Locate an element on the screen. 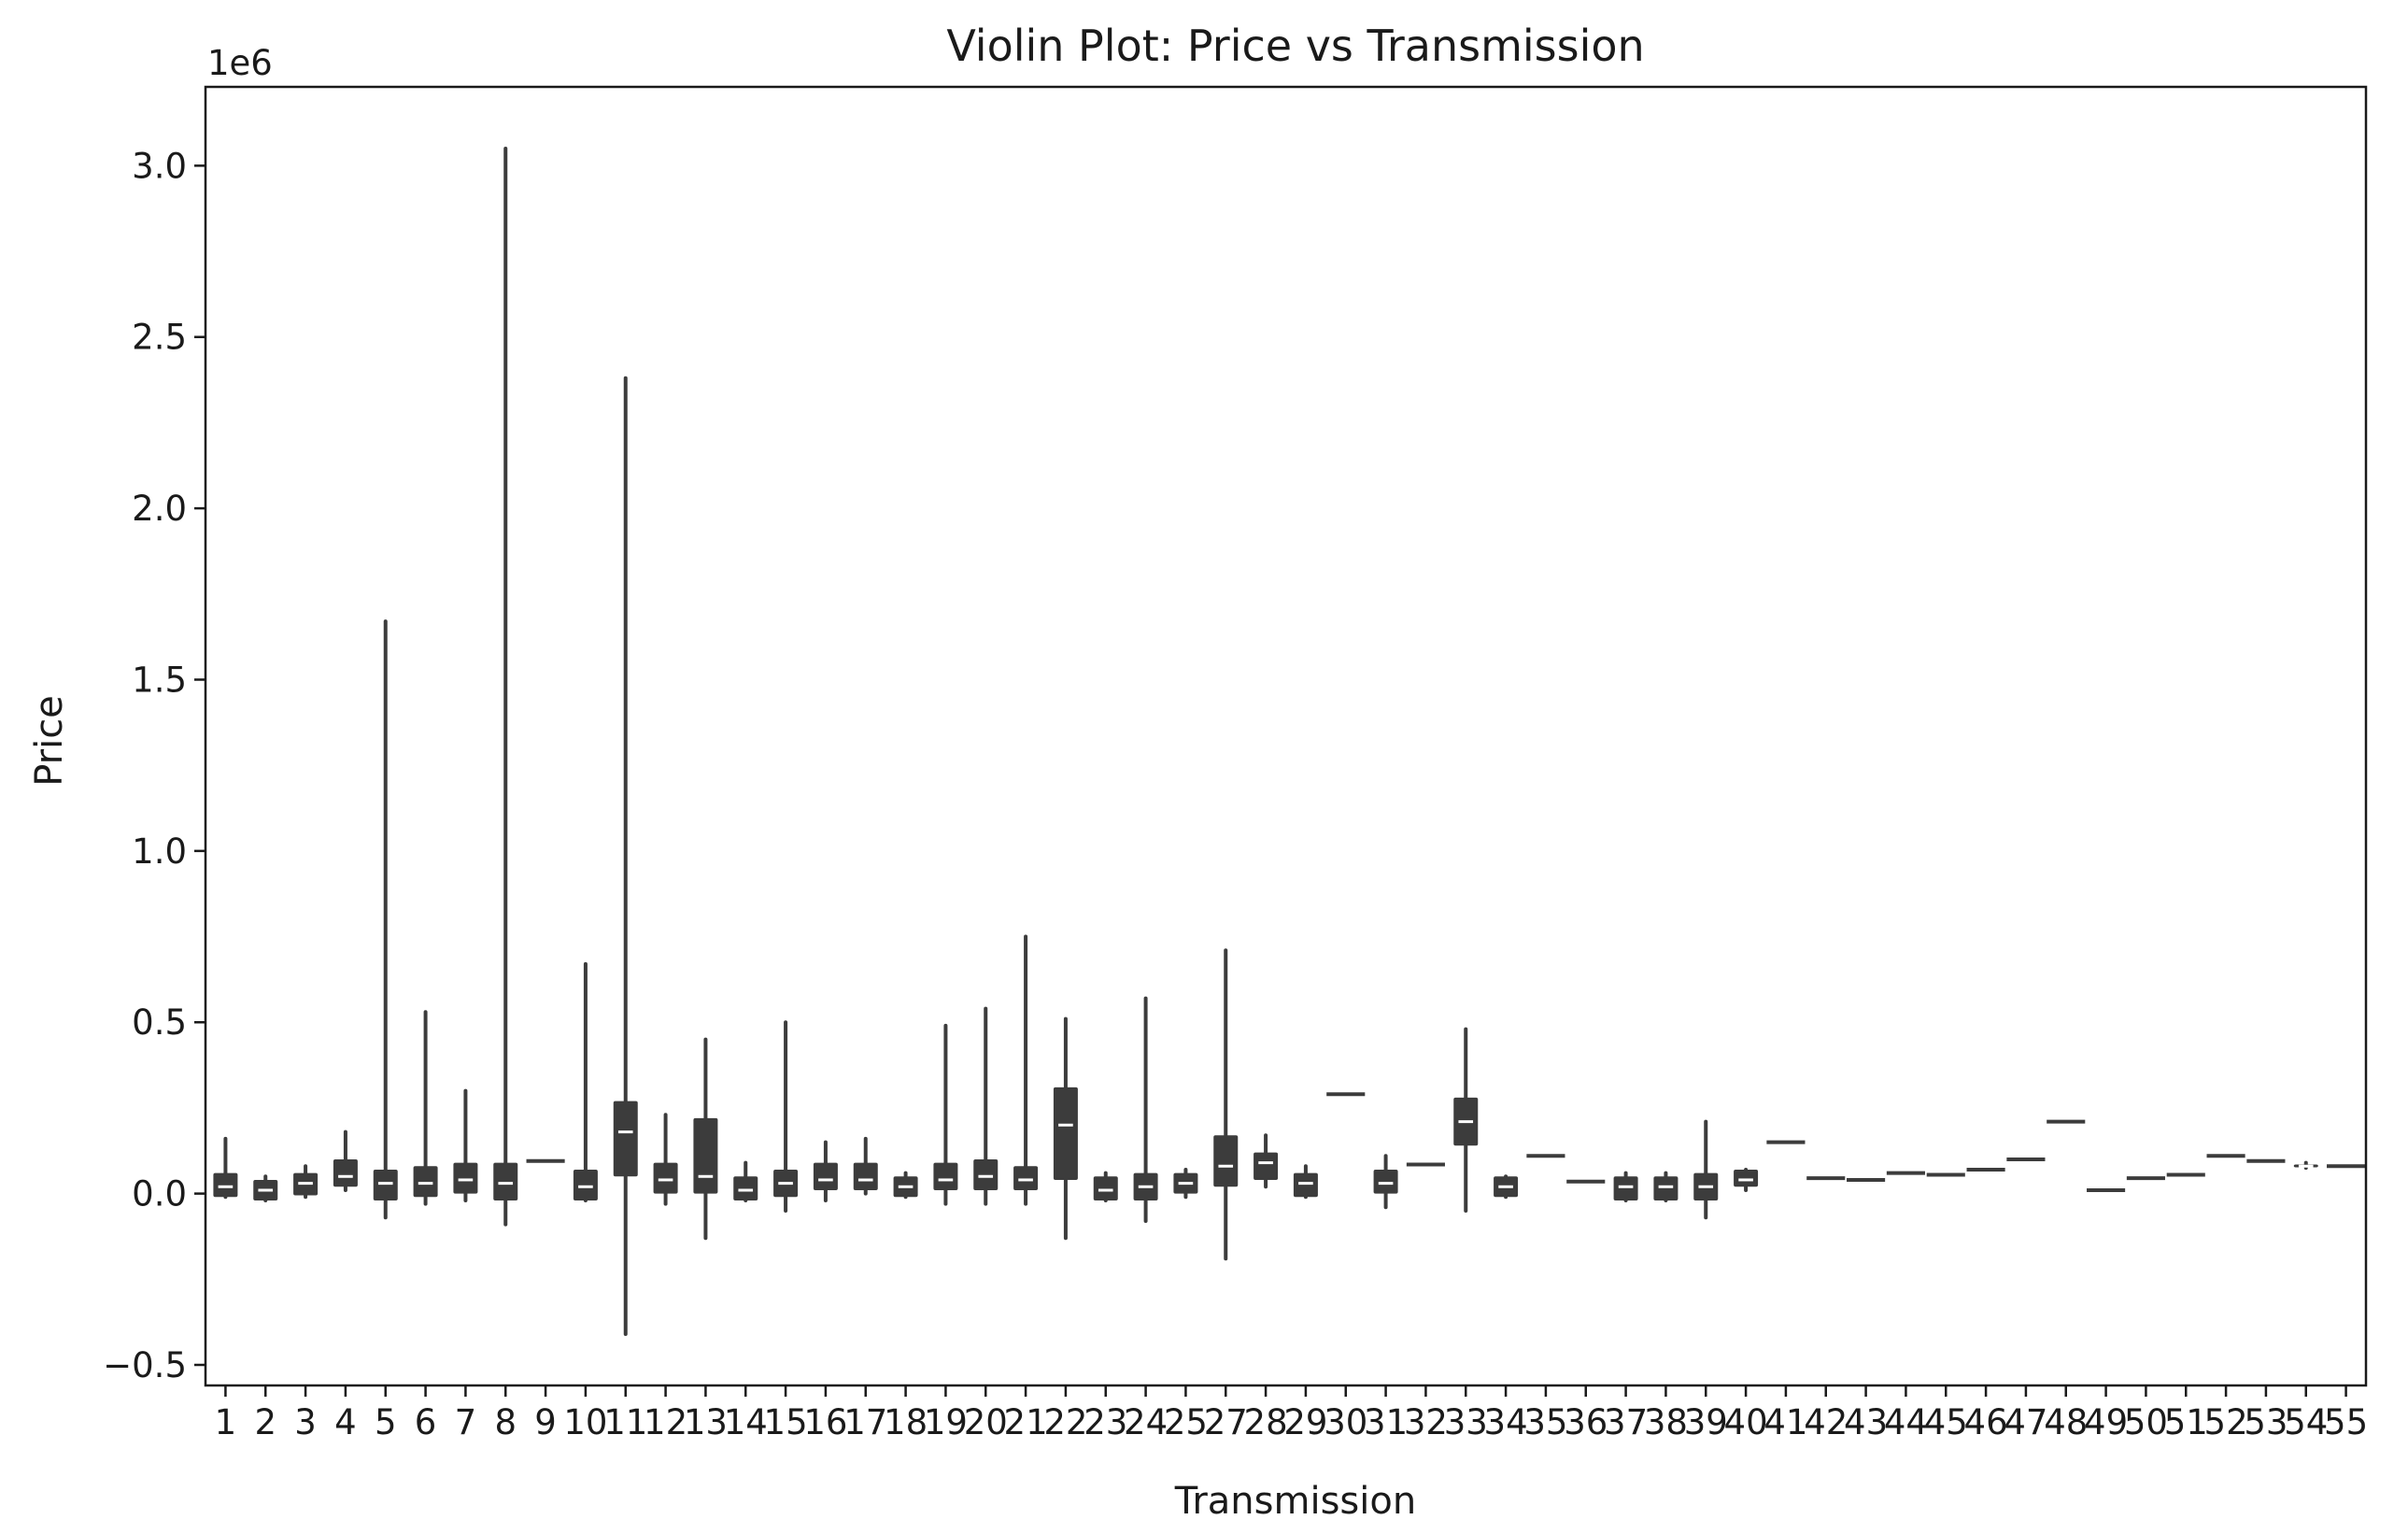 Image resolution: width=2408 pixels, height=1534 pixels. x-tick-label: 21 is located at coordinates (1026, 1422).